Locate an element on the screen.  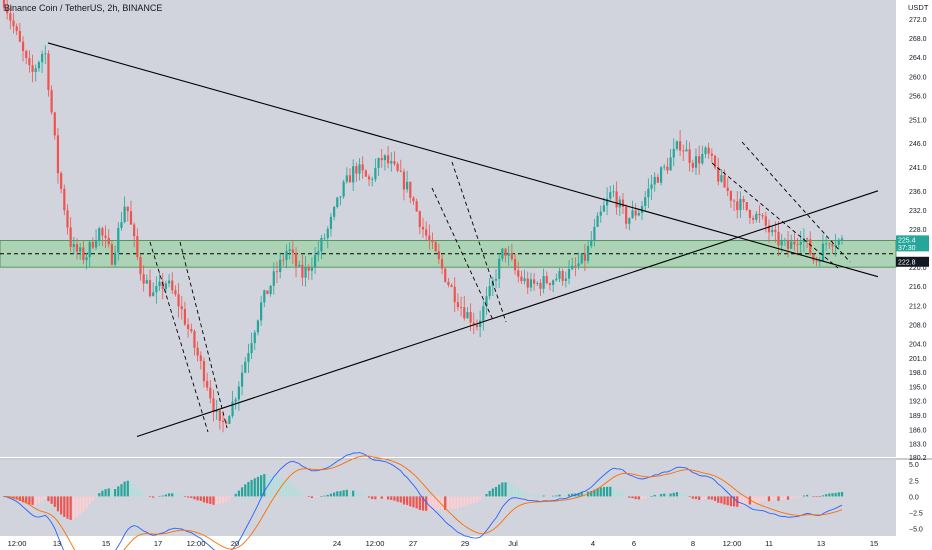
price-tick-label: 216.0 is located at coordinates (918, 287).